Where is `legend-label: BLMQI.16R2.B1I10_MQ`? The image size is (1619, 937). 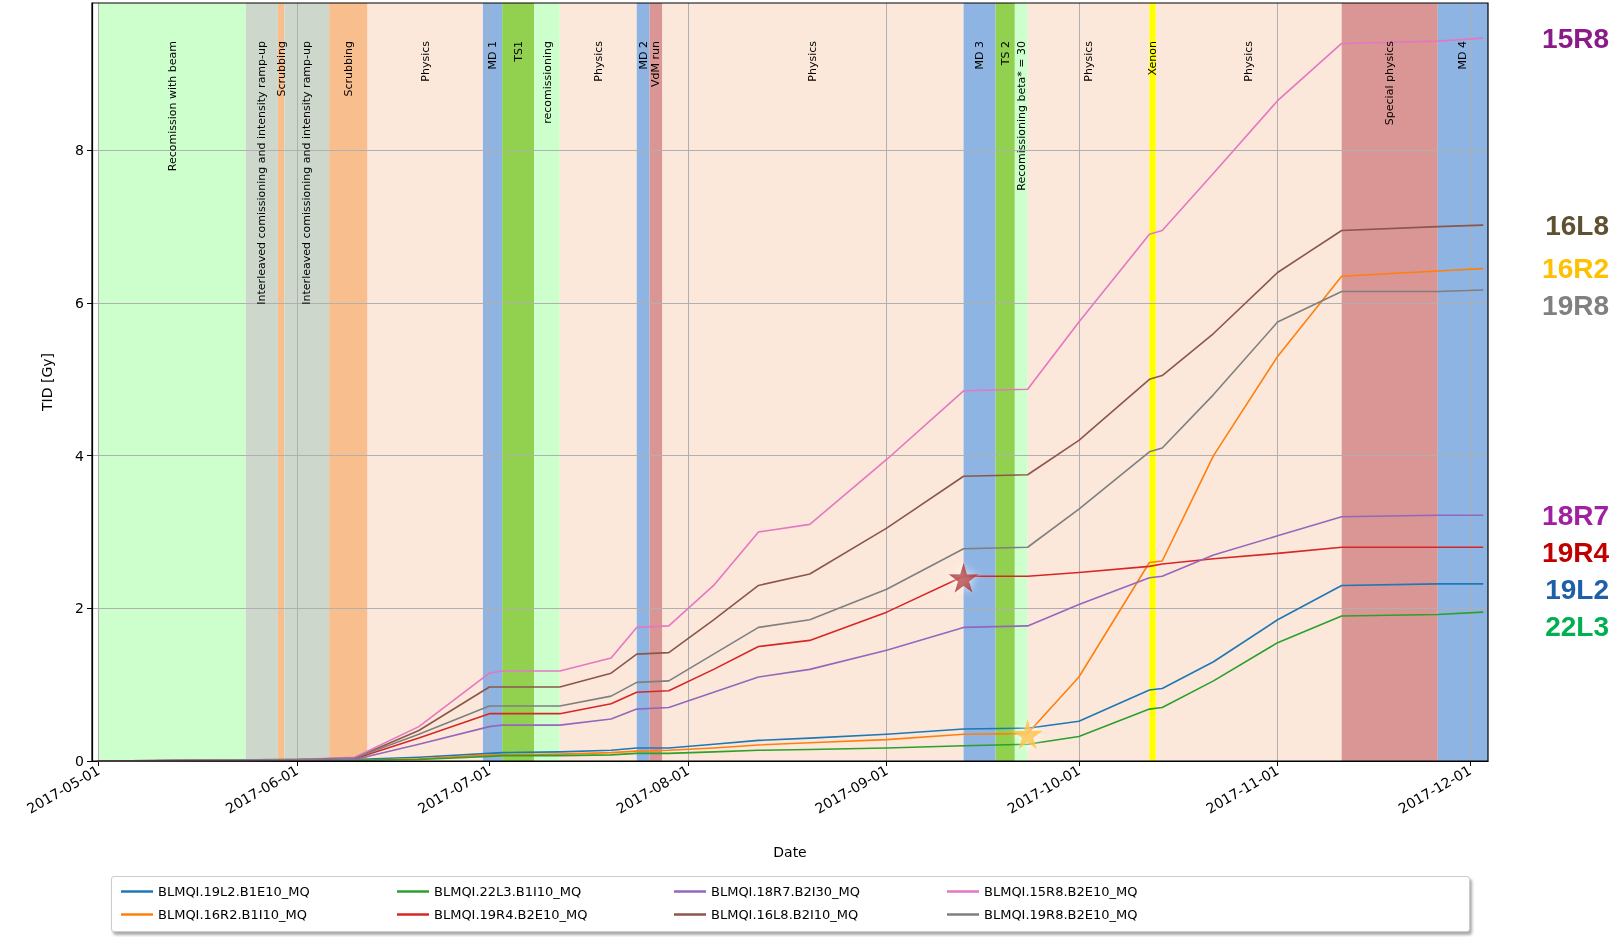 legend-label: BLMQI.16R2.B1I10_MQ is located at coordinates (233, 914).